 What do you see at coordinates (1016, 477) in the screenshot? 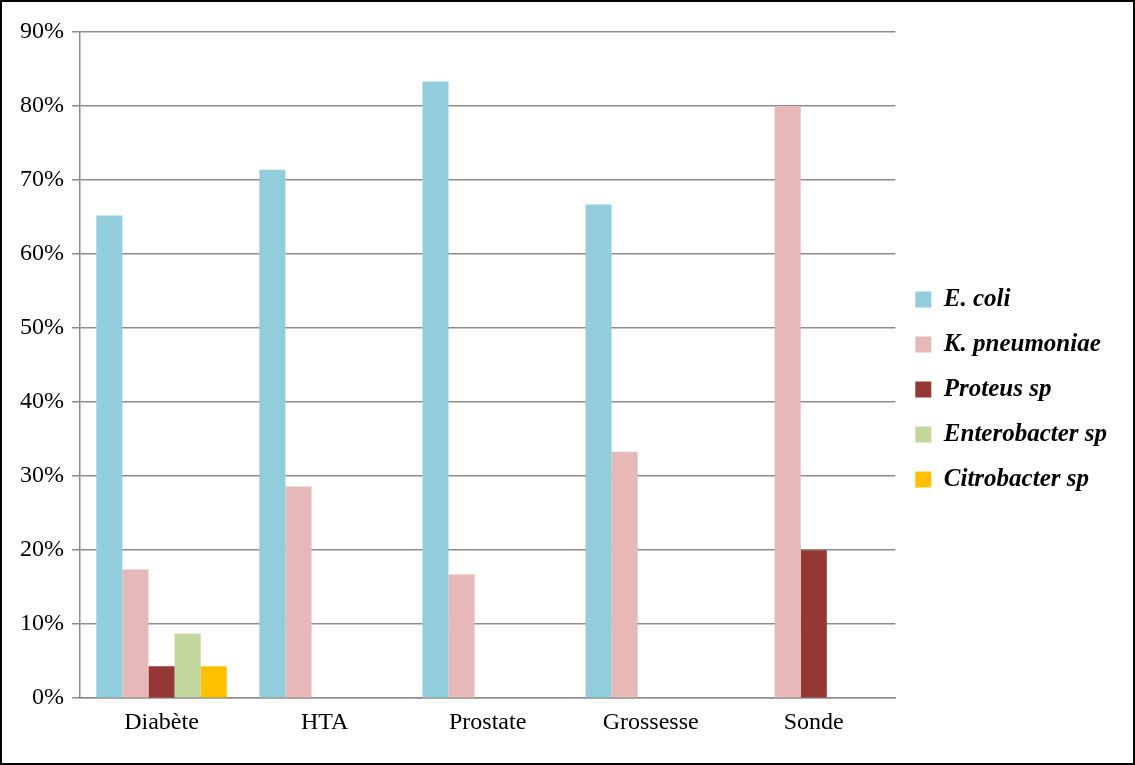
I see `legend-label: Citrobacter sp` at bounding box center [1016, 477].